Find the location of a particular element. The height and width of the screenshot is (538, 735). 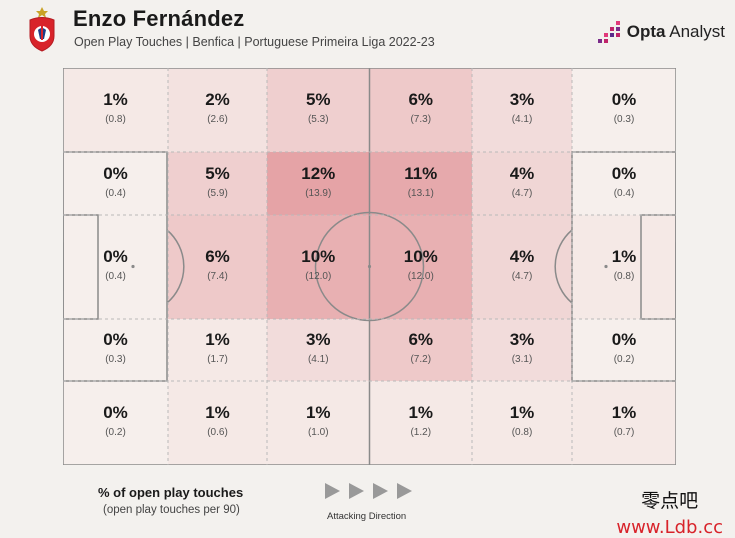

zone-label: 1% (1.2) is located at coordinates (421, 421).